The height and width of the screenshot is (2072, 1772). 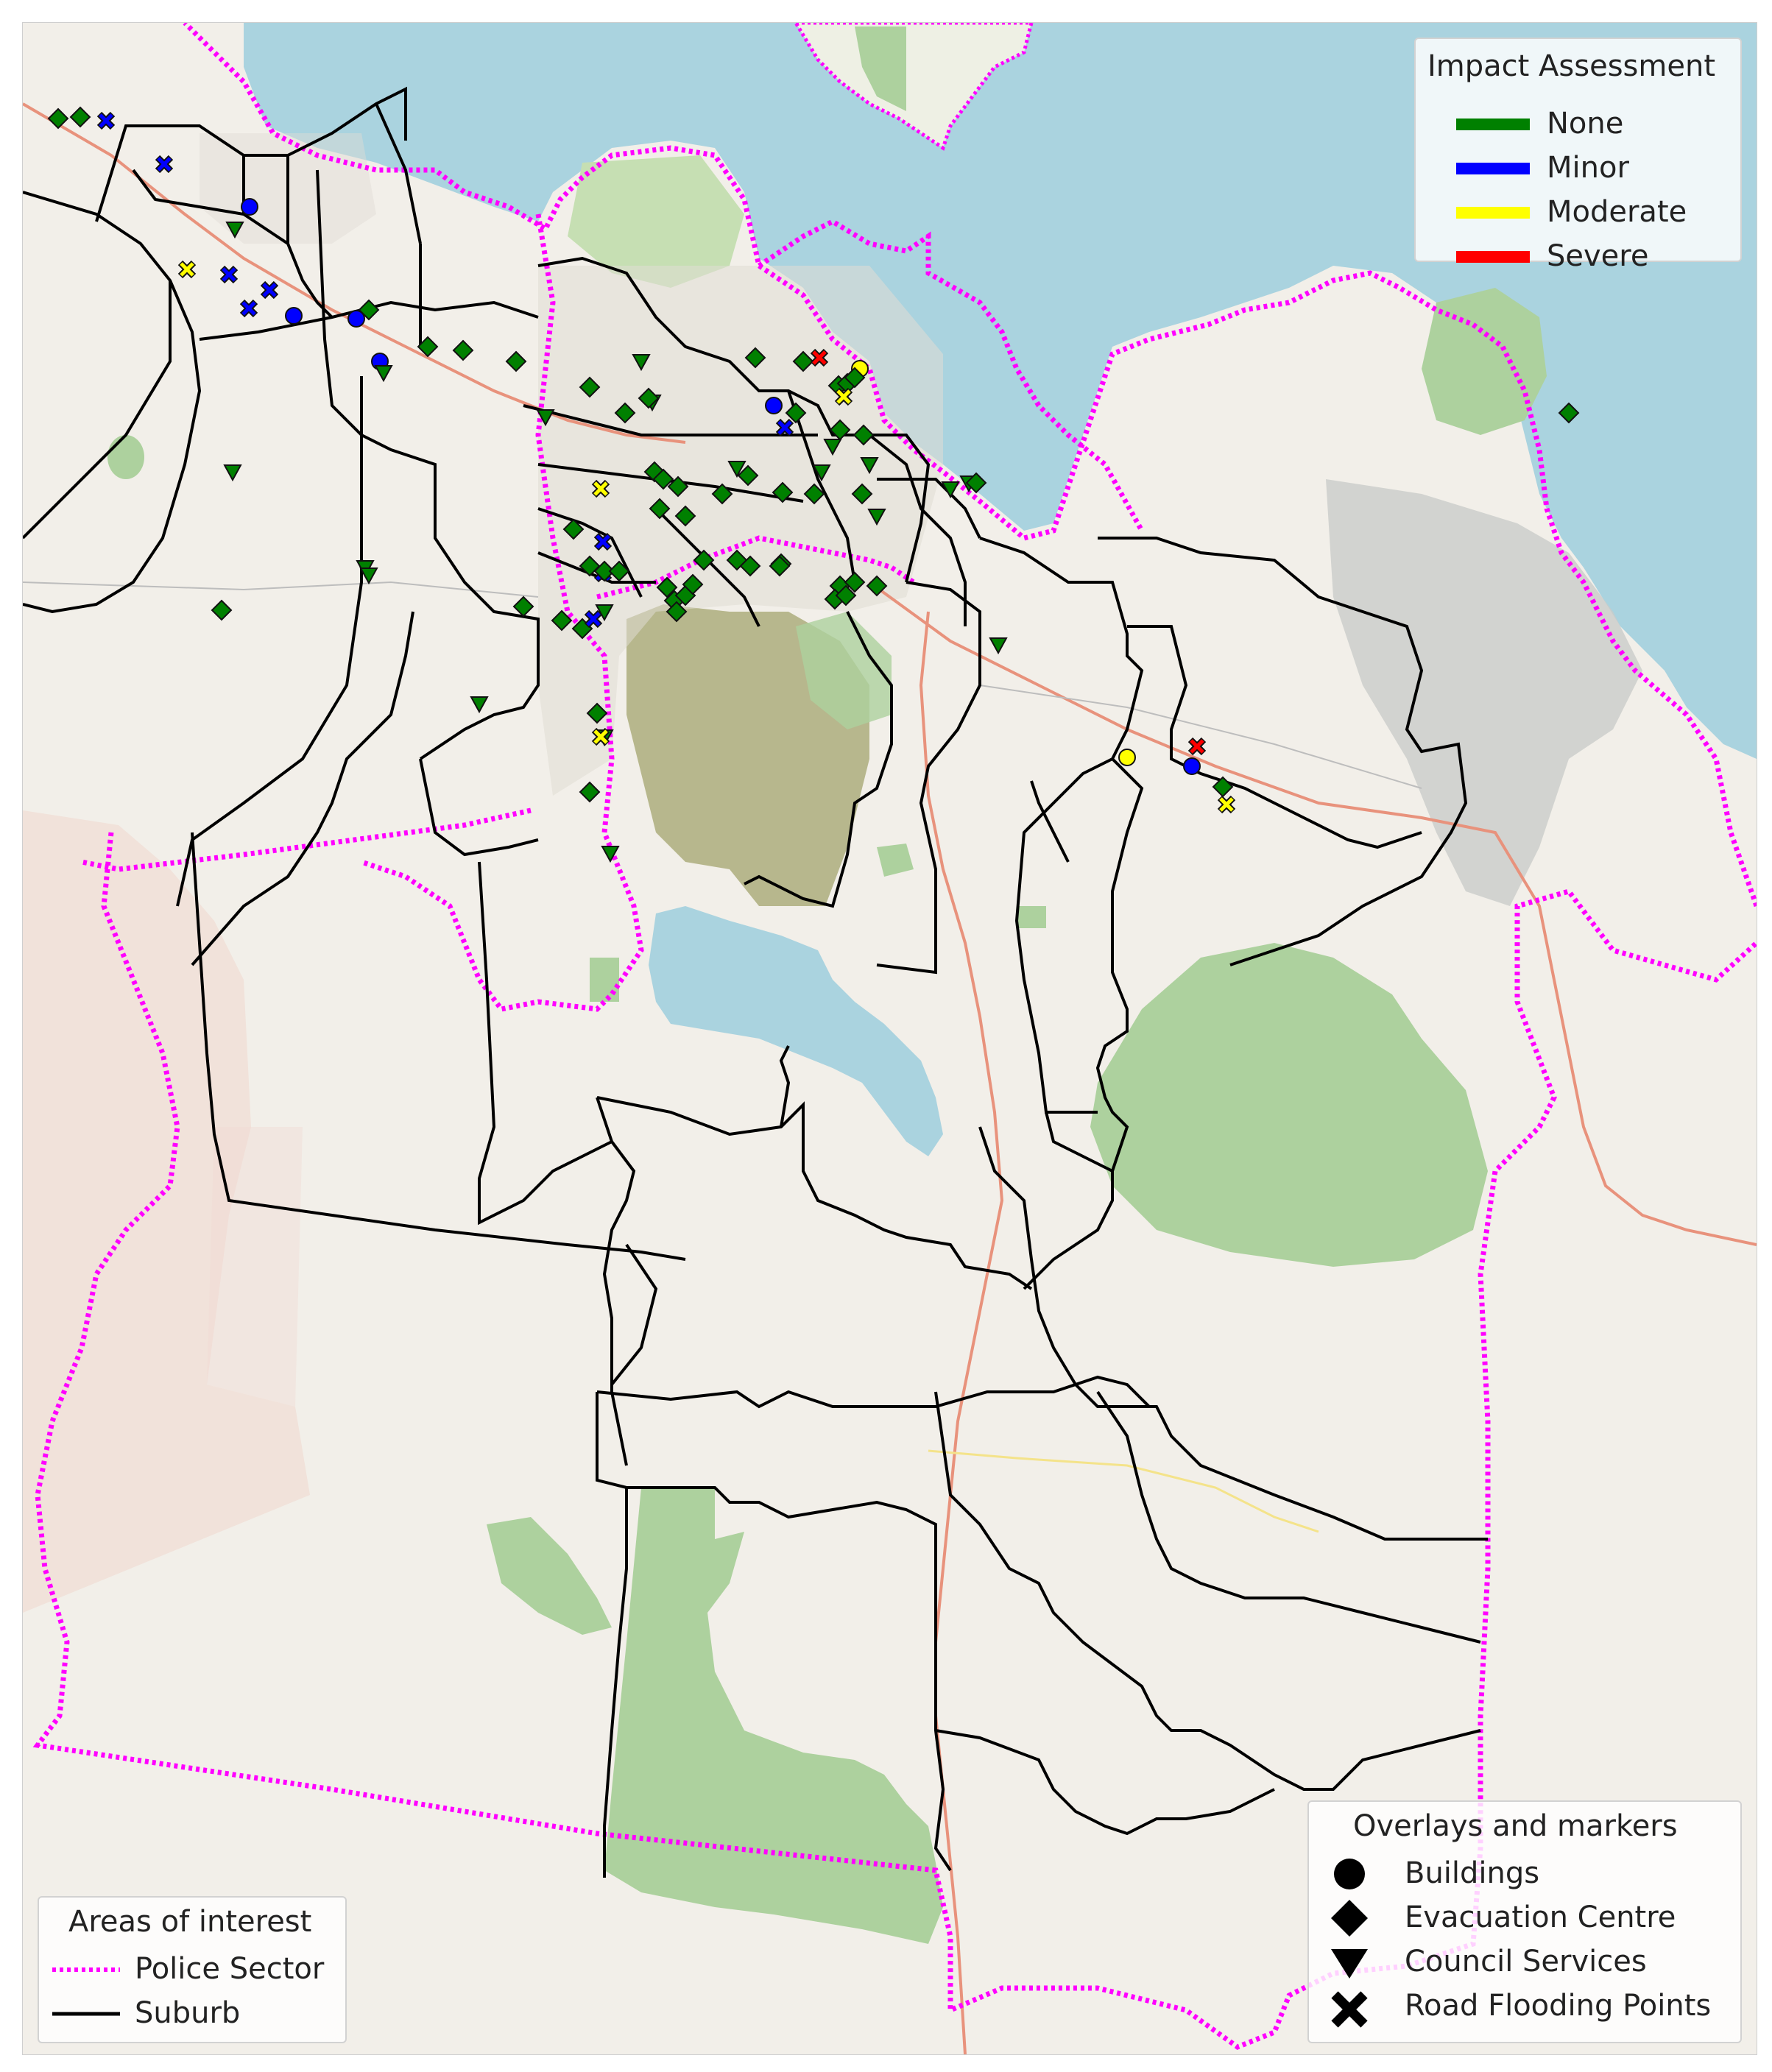 What do you see at coordinates (1289, 1105) in the screenshot?
I see `big-forest-reserve` at bounding box center [1289, 1105].